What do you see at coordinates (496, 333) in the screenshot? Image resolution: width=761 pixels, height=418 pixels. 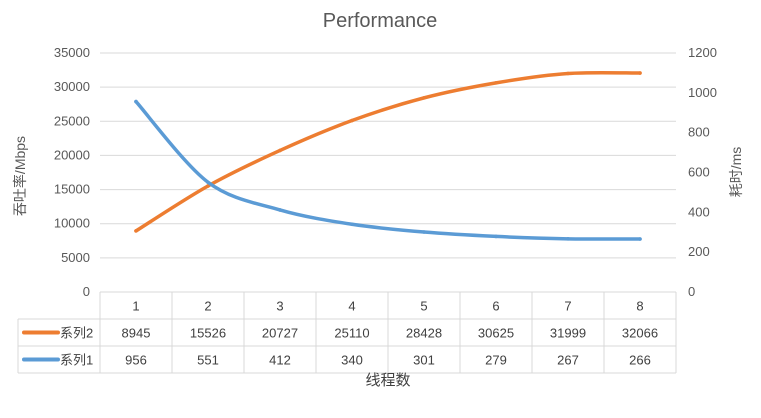 I see `data-label: 30625` at bounding box center [496, 333].